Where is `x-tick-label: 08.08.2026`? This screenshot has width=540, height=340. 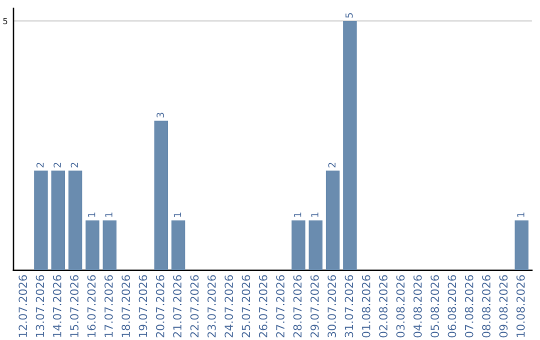
x-tick-label: 08.08.2026 is located at coordinates (486, 306).